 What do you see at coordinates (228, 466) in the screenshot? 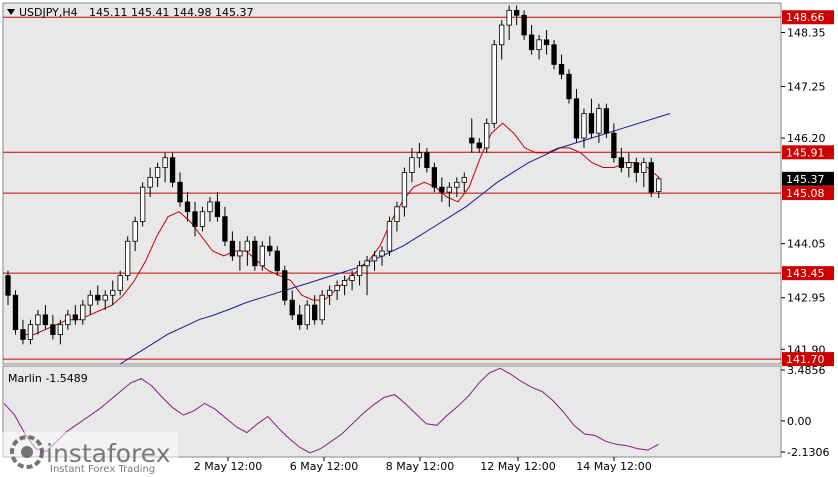
I see `time-tick-label: 2 May 12:00` at bounding box center [228, 466].